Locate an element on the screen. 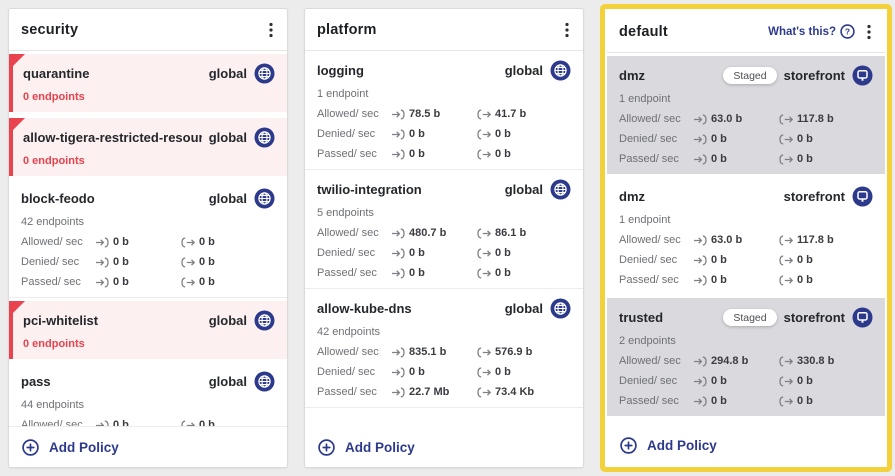  stat-row: Passed/ sec 22.7 Mb 73.4 Kb is located at coordinates (444, 392).